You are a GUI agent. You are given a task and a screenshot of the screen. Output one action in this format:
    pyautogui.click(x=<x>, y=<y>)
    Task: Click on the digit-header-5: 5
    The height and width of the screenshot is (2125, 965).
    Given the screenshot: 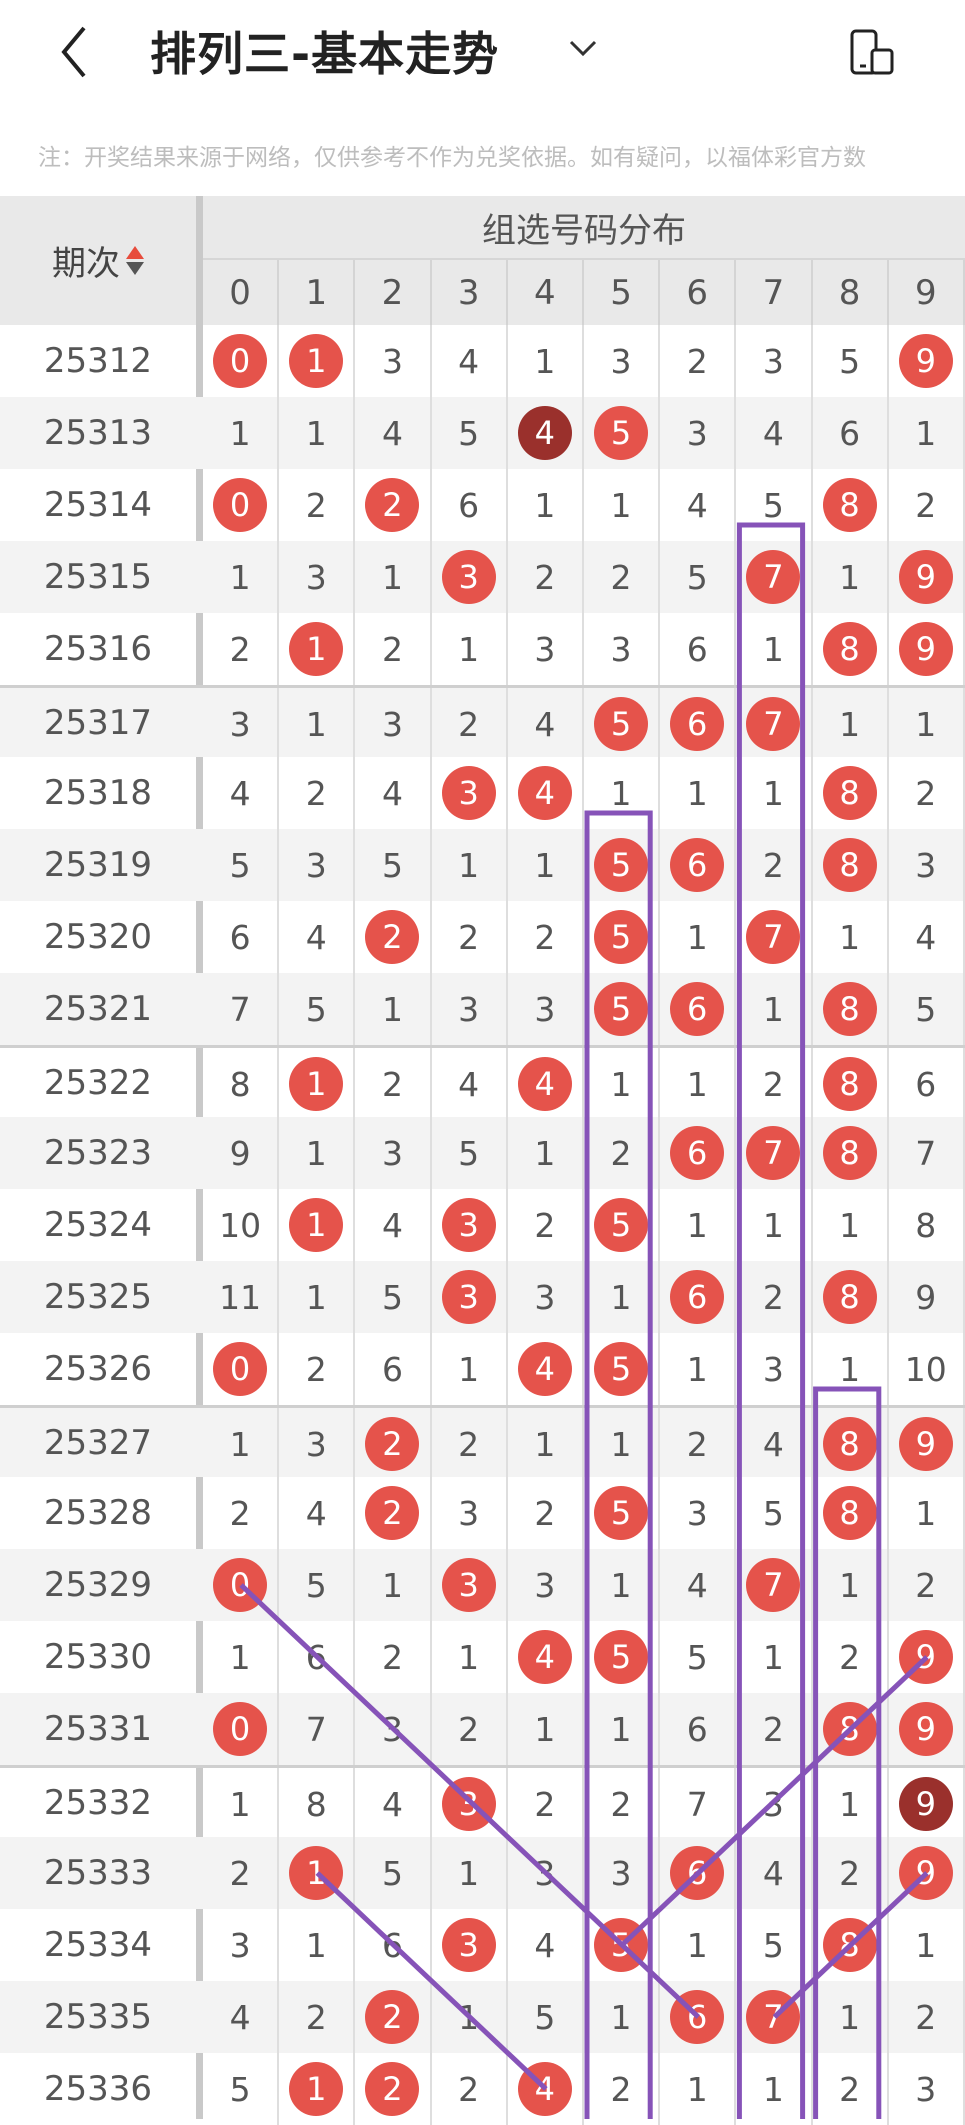 What is the action you would take?
    pyautogui.click(x=622, y=292)
    